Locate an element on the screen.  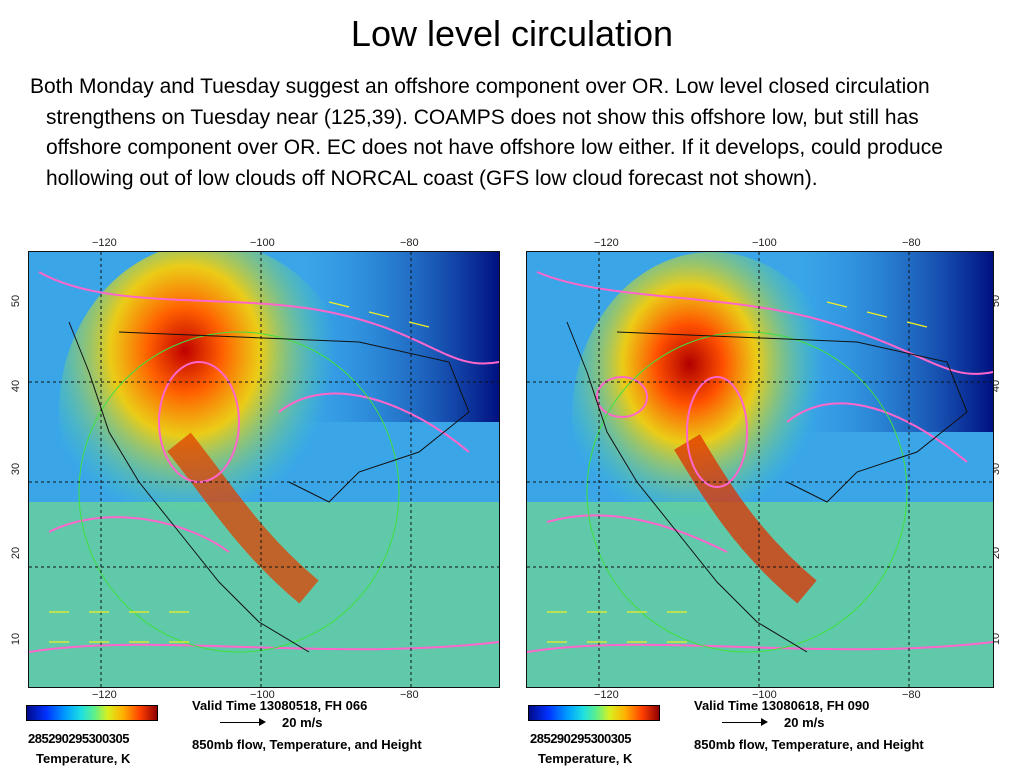
lat-label-left: 20 is located at coordinates (16, 553).